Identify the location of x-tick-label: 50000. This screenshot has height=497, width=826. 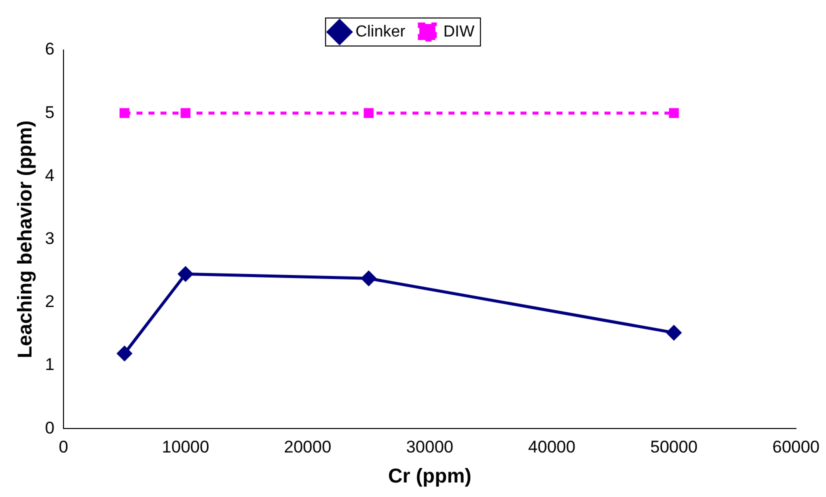
(674, 446).